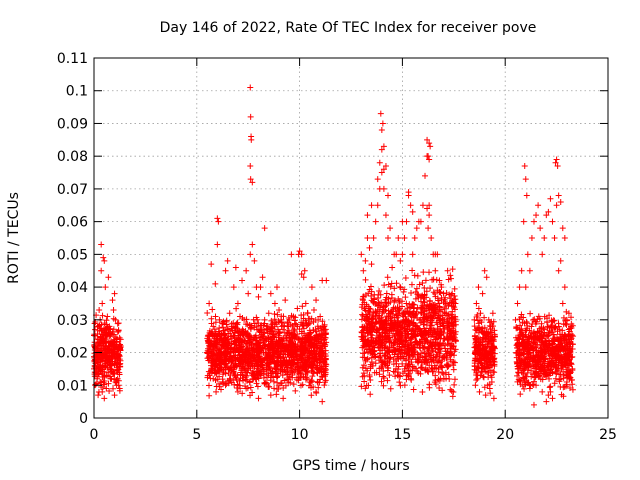 The height and width of the screenshot is (480, 640). What do you see at coordinates (72, 386) in the screenshot?
I see `y-tick-label: 0.01` at bounding box center [72, 386].